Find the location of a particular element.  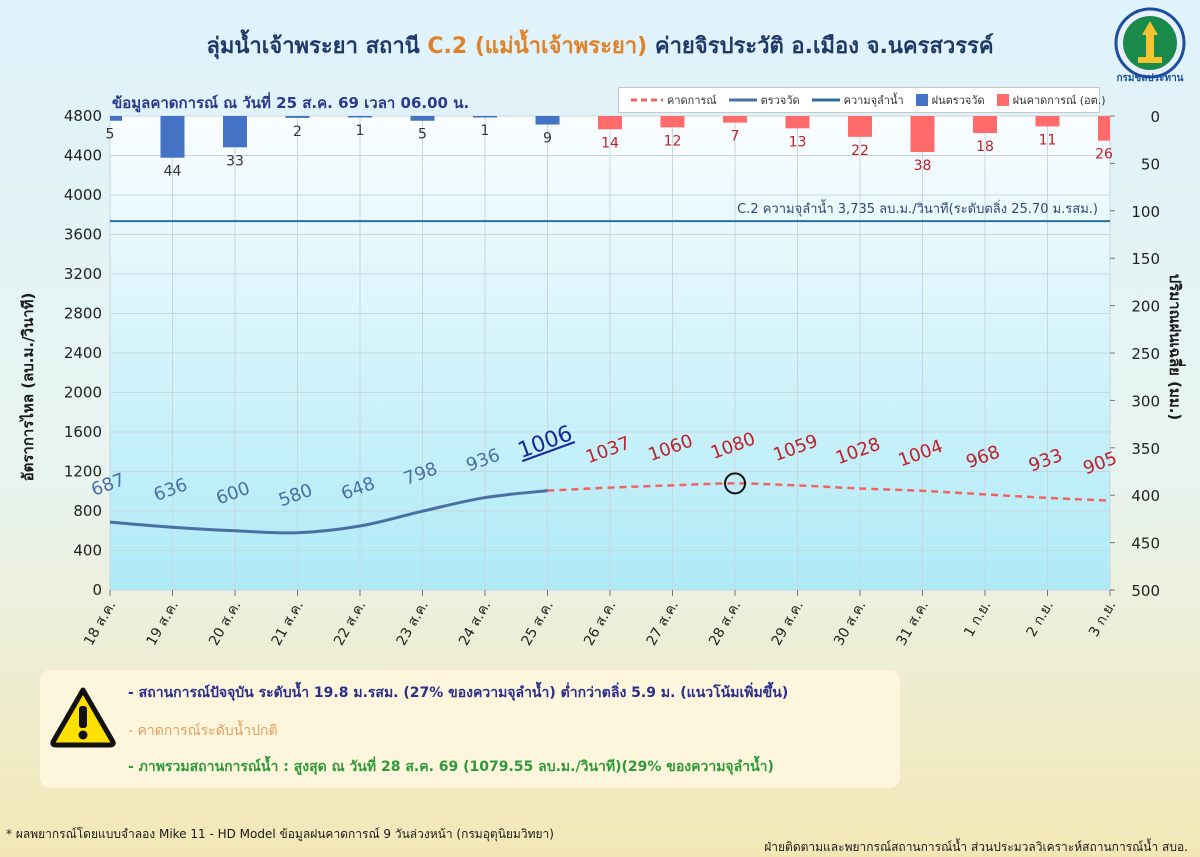

y2-tick-label: 300 is located at coordinates (1145, 401).